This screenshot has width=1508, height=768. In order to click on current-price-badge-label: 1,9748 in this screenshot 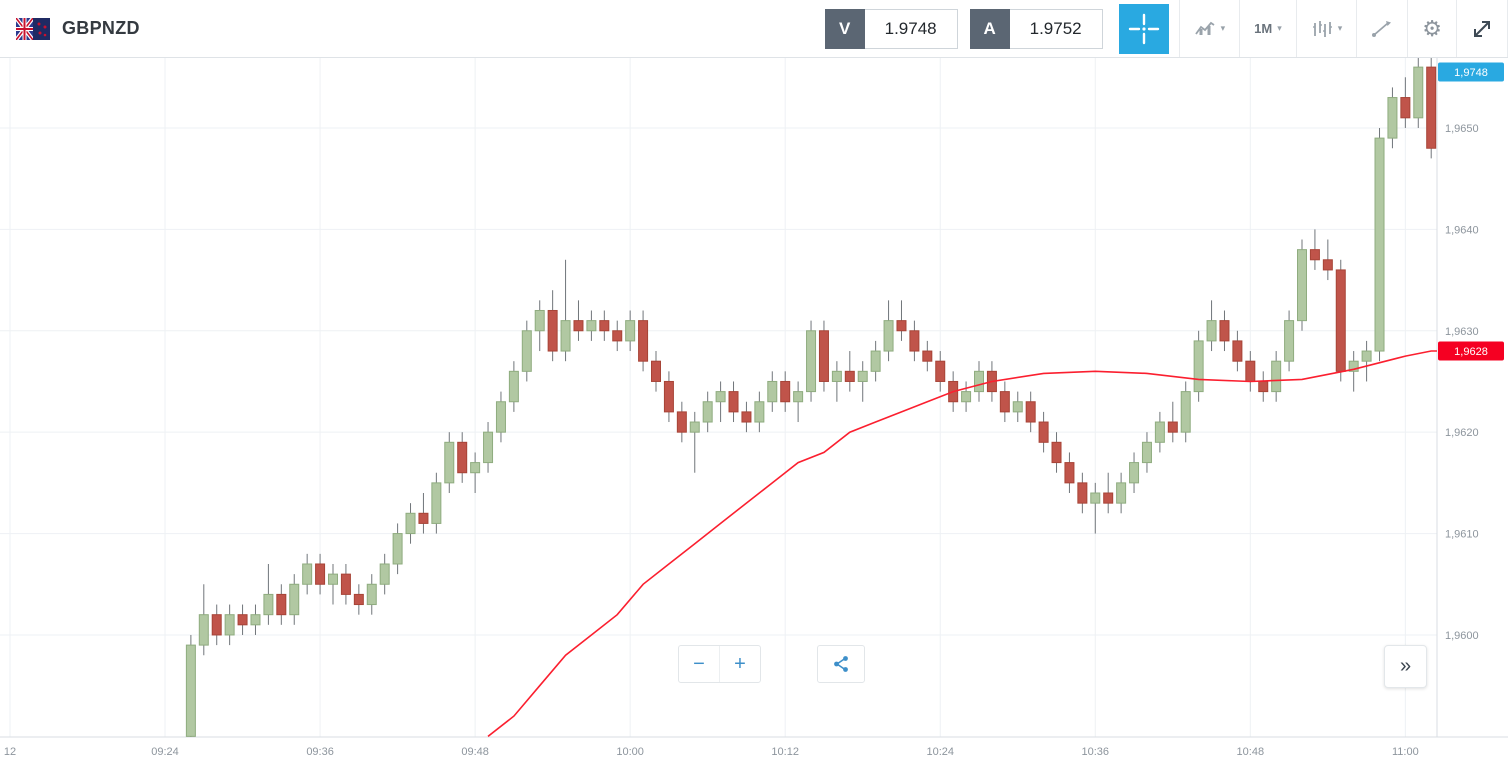, I will do `click(1471, 73)`.